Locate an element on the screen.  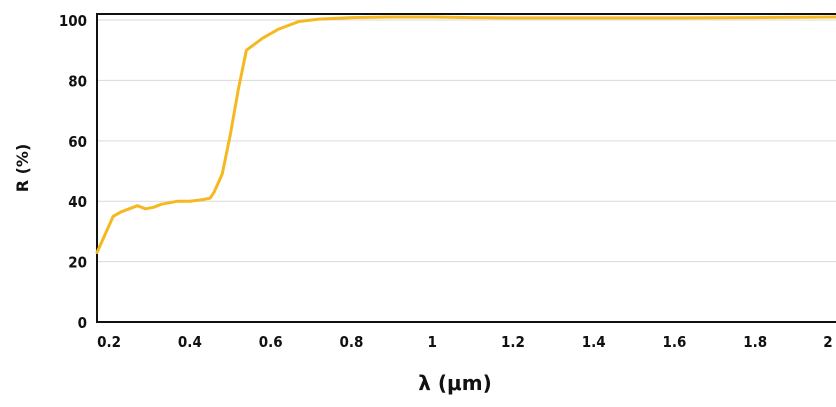
y-tick-label: 60 is located at coordinates (77, 142).